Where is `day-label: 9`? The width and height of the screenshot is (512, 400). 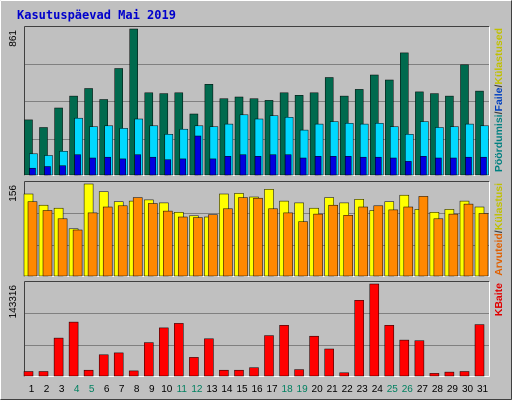
day-label: 9 is located at coordinates (152, 389).